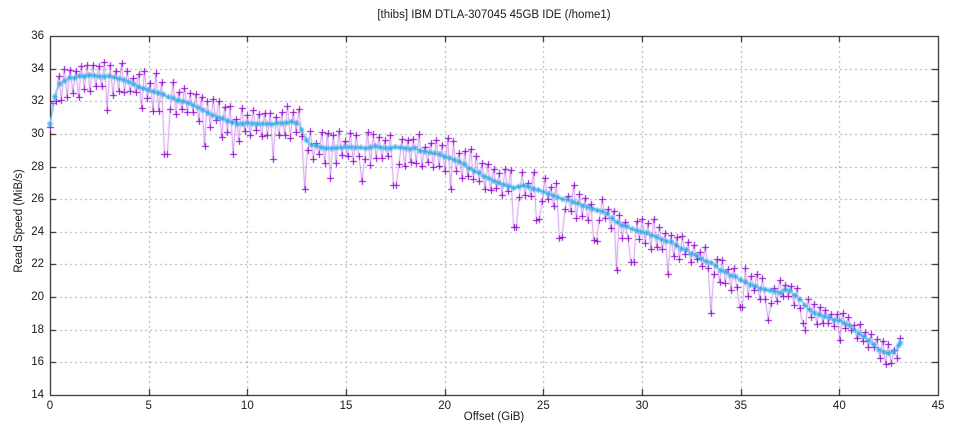  What do you see at coordinates (37, 231) in the screenshot?
I see `y-tick-label: 24` at bounding box center [37, 231].